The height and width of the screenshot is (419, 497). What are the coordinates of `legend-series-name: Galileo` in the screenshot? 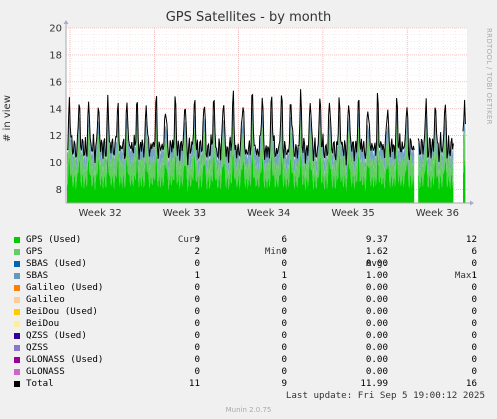 It's located at (45, 299).